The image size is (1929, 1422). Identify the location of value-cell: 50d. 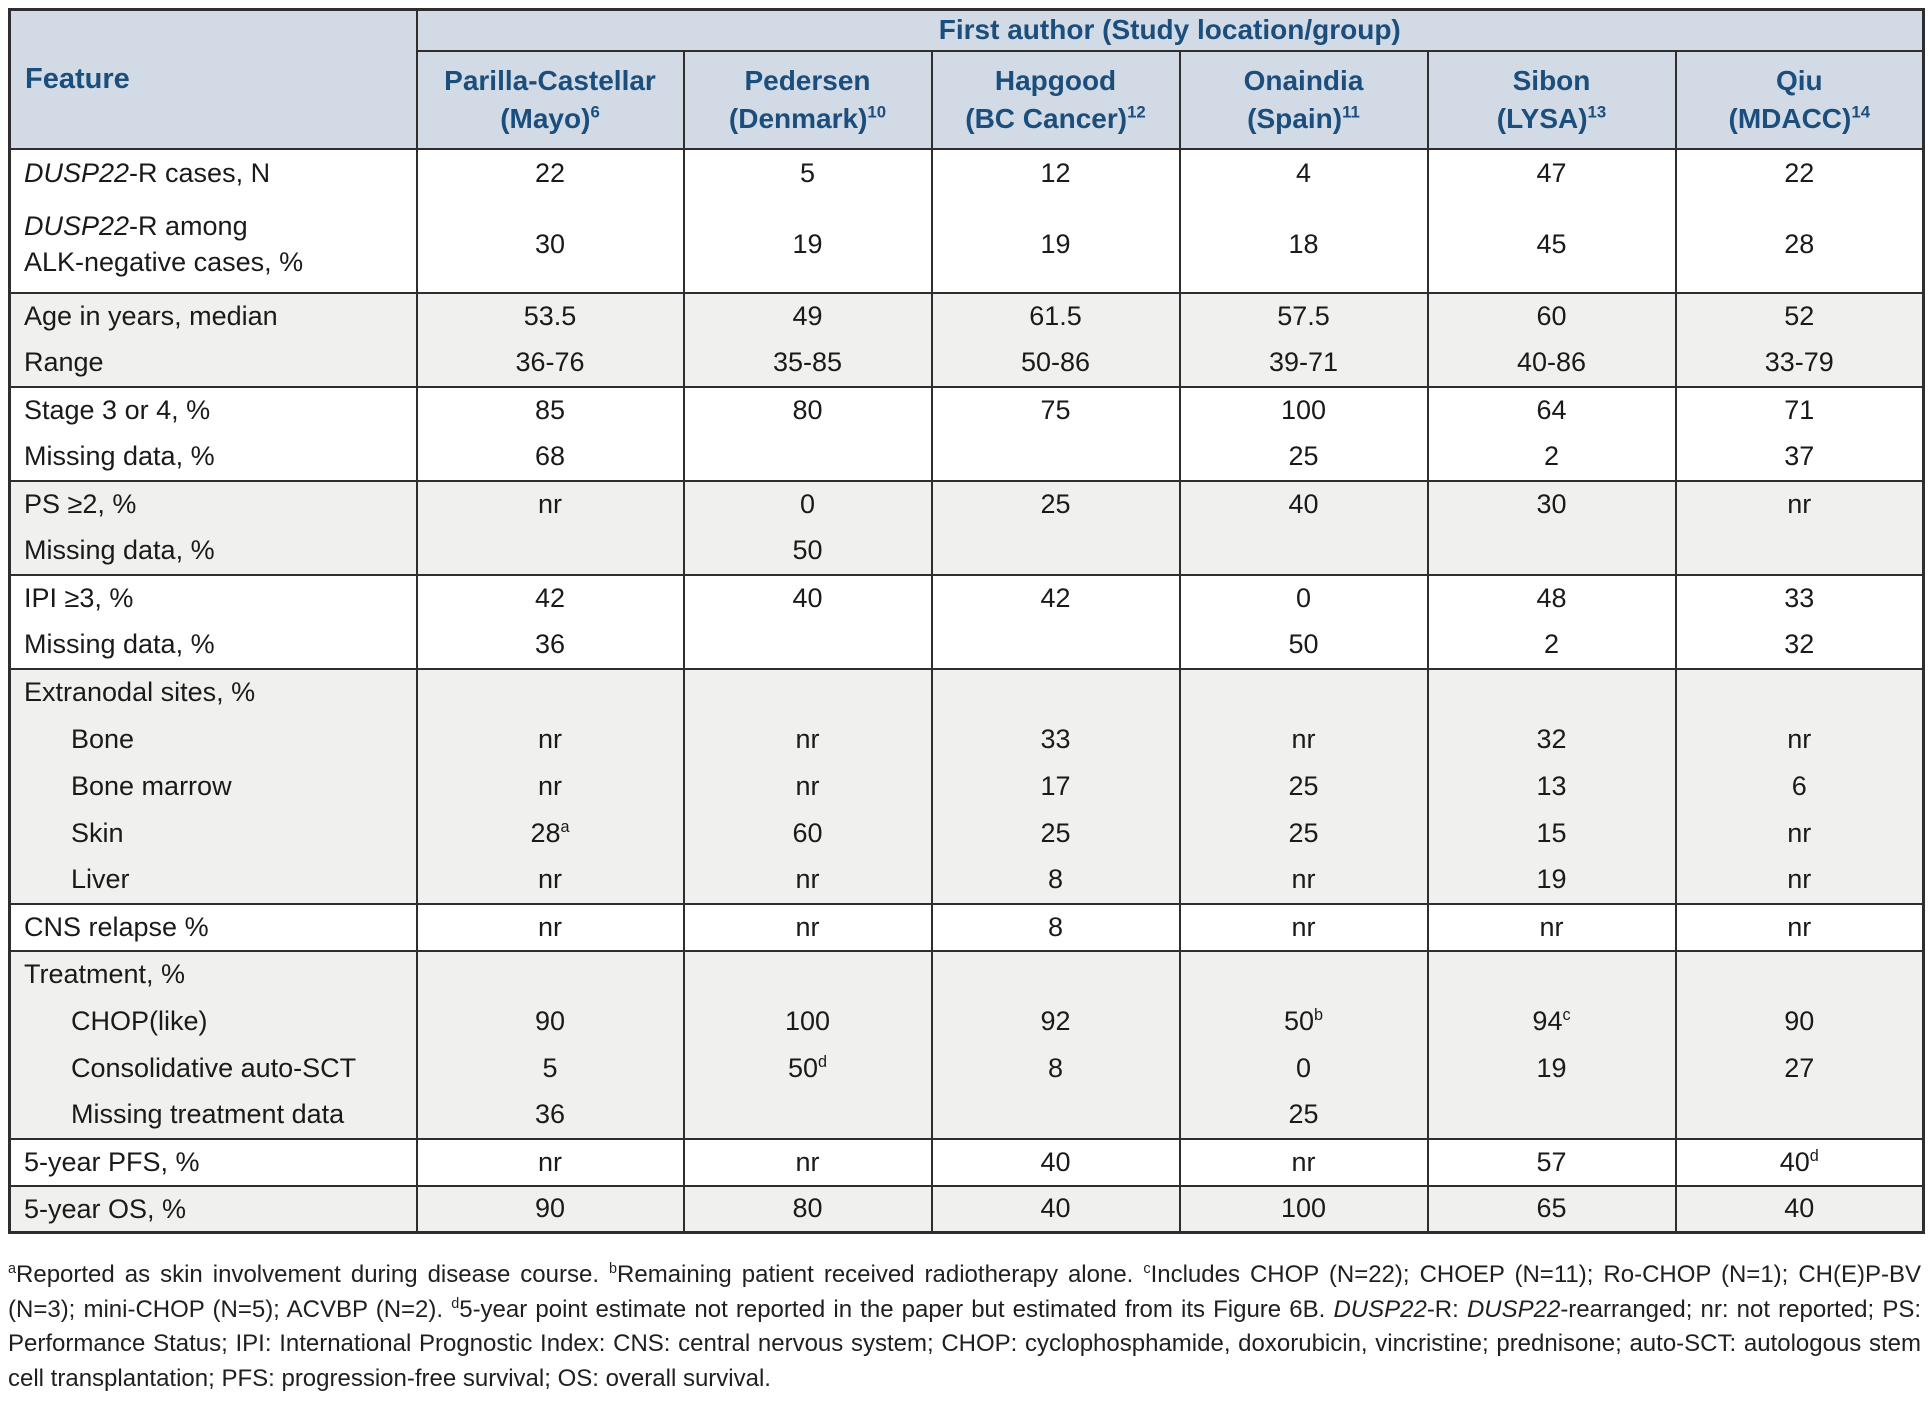
(807, 1068).